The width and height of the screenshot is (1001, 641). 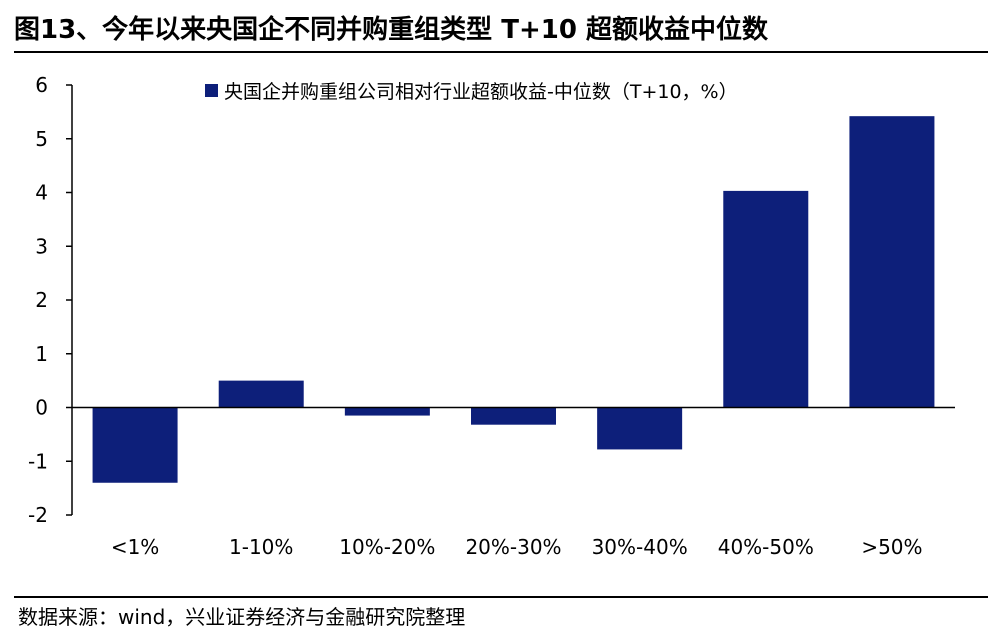 I want to click on legend-swatch, so click(x=211, y=90).